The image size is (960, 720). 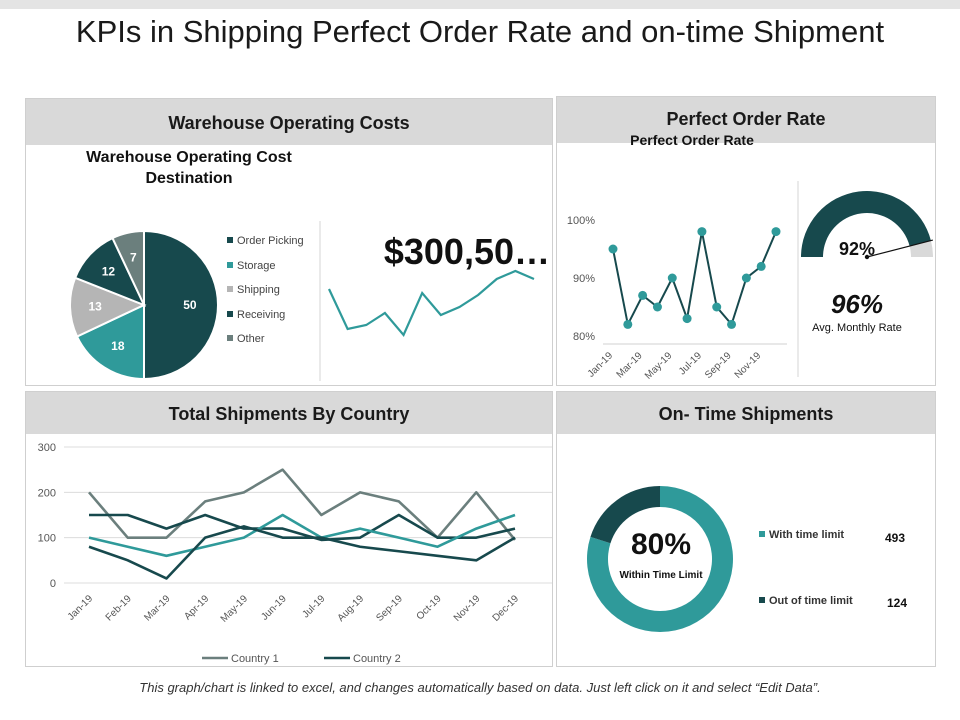 I want to click on legend-other: Other, so click(x=246, y=339).